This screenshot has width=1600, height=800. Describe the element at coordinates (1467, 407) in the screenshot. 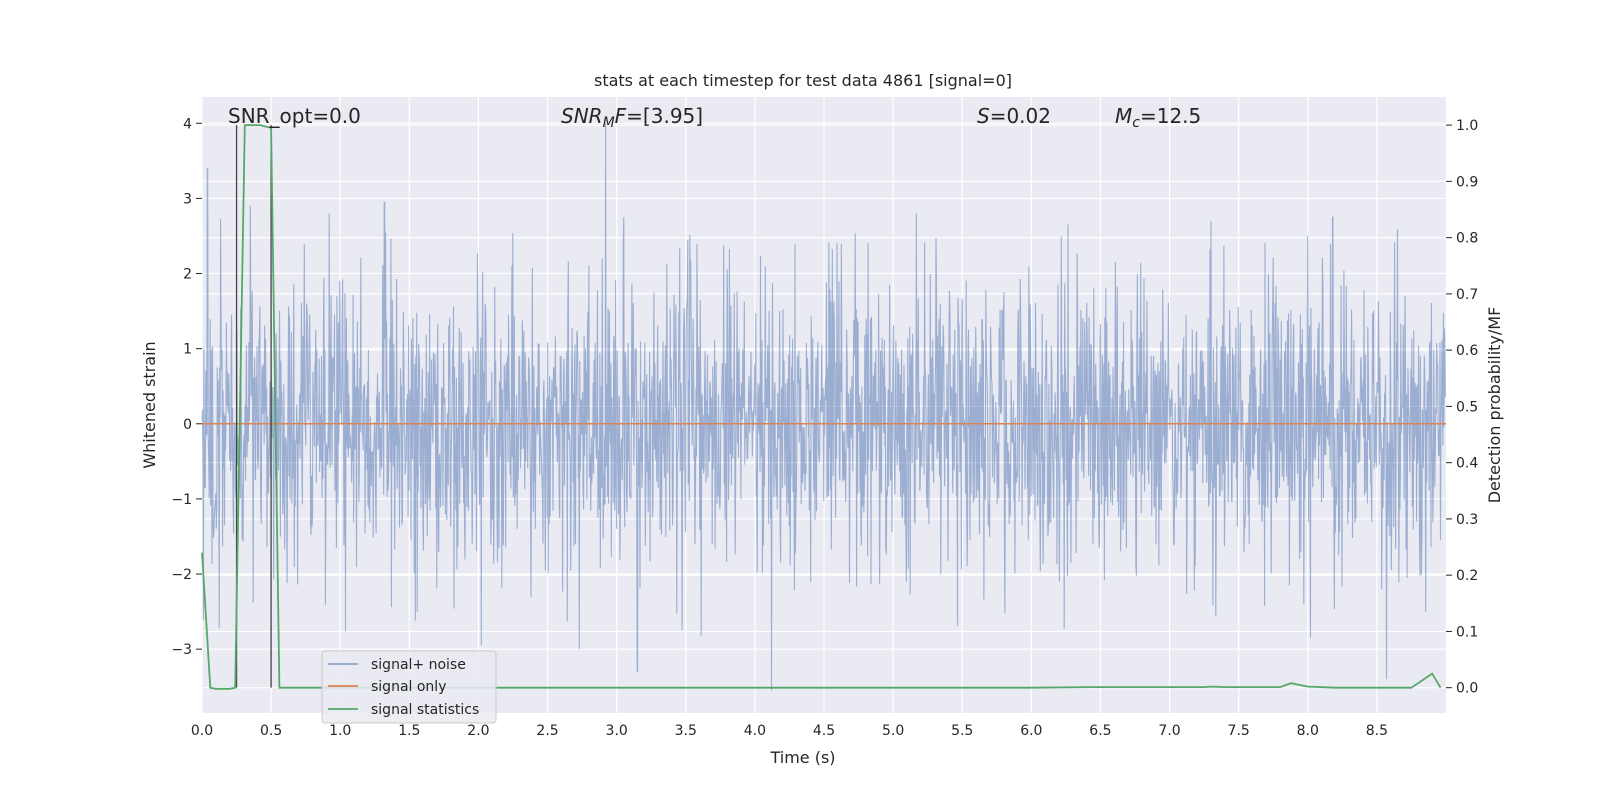

I see `y2-tick-label: 0.5` at that location.